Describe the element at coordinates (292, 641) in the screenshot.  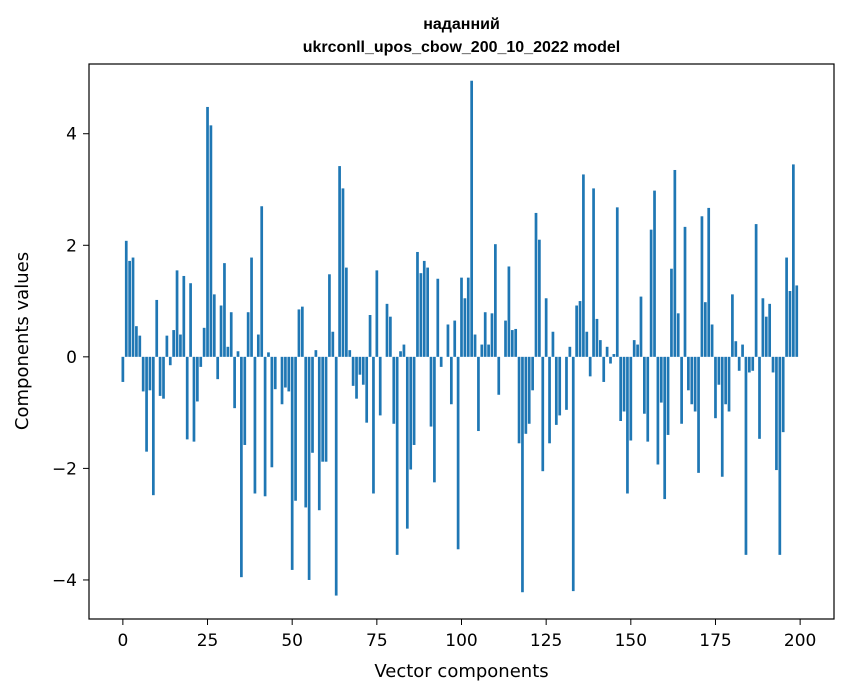
I see `x-tick-label: 50` at that location.